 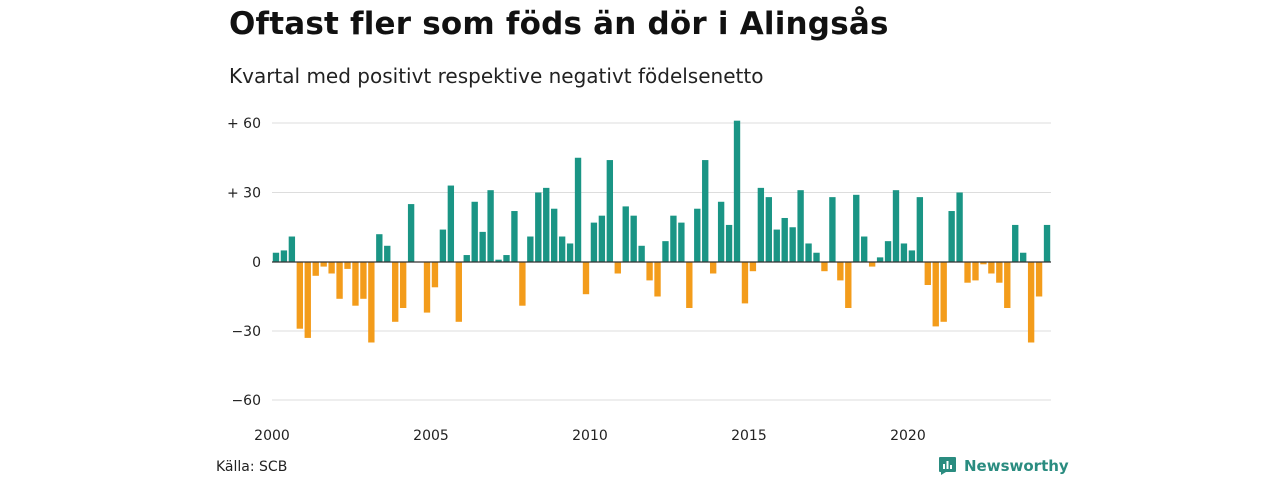 I want to click on x-tick-label: 2010, so click(x=590, y=436).